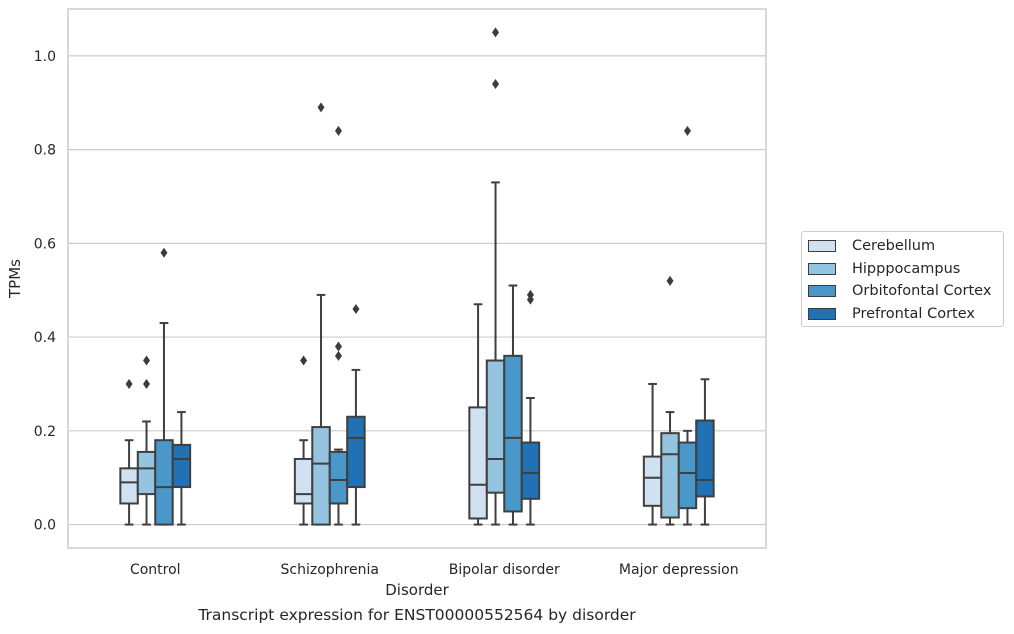 This screenshot has width=1014, height=634. What do you see at coordinates (679, 570) in the screenshot?
I see `x-tick-label: Major depression` at bounding box center [679, 570].